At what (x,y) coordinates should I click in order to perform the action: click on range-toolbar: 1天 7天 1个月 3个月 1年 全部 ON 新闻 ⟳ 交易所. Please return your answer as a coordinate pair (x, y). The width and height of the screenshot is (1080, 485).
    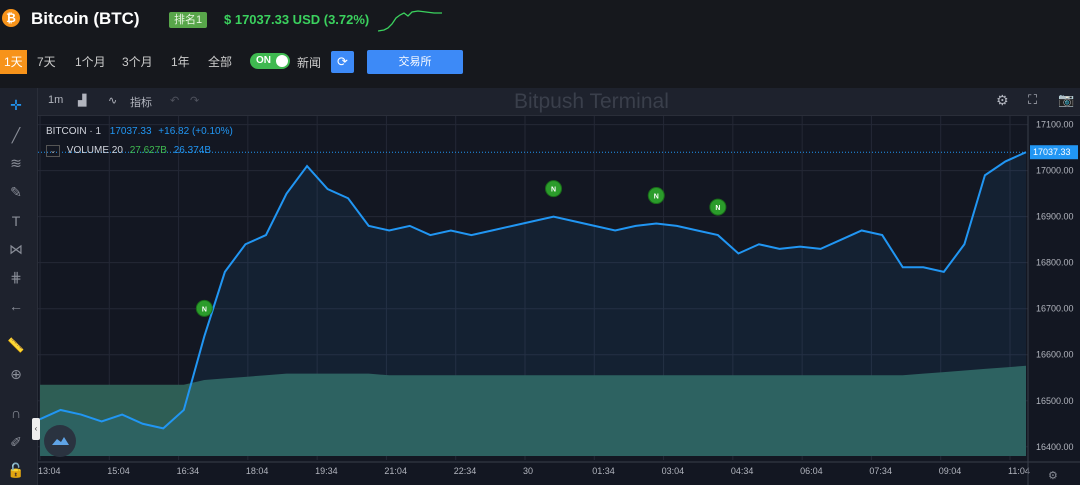
    Looking at the image, I should click on (540, 62).